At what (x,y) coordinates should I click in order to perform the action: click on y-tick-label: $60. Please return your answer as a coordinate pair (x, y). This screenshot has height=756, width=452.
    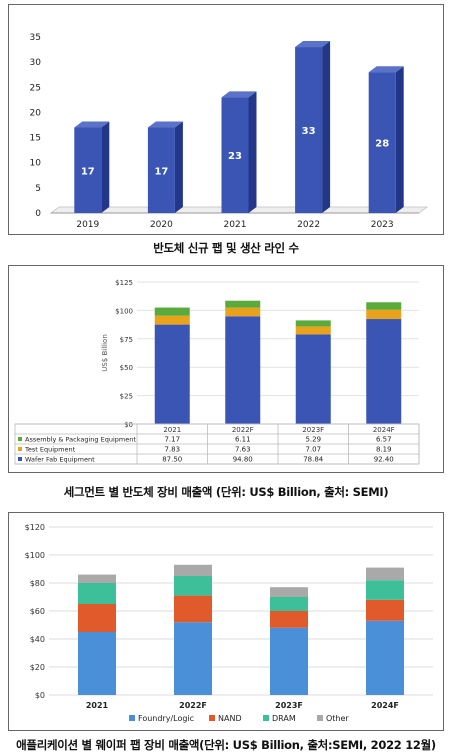
    Looking at the image, I should click on (37, 611).